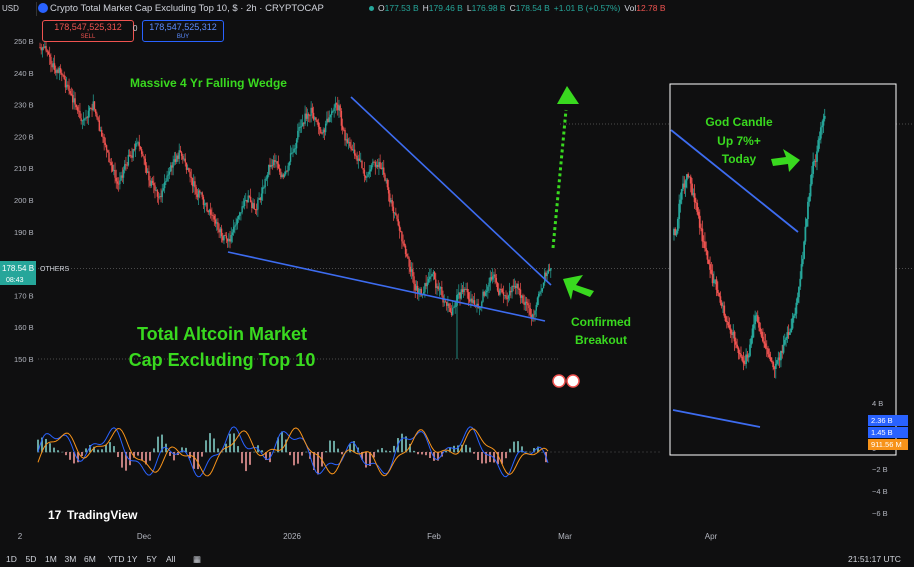 Image resolution: width=914 pixels, height=567 pixels. What do you see at coordinates (51, 559) in the screenshot?
I see `timeframe-1m: 1M` at bounding box center [51, 559].